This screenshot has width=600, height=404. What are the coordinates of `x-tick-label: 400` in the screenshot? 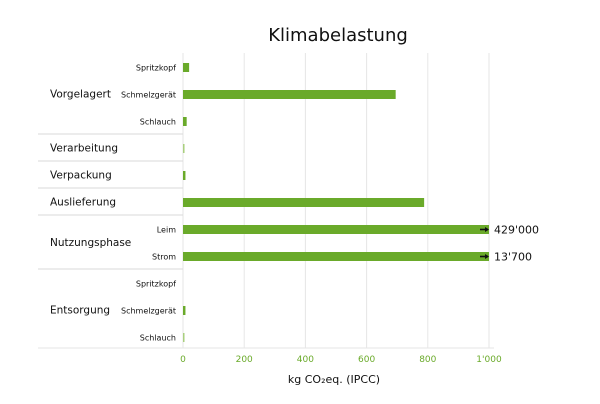 It's located at (305, 360).